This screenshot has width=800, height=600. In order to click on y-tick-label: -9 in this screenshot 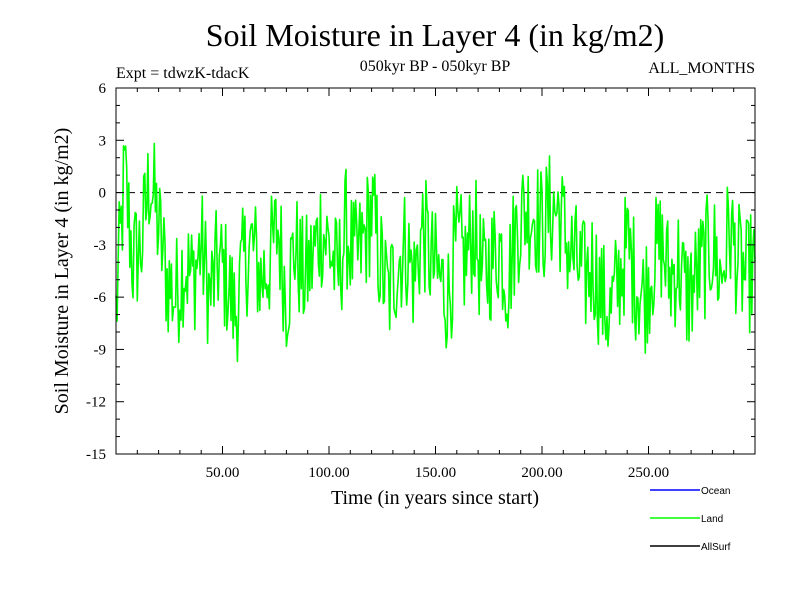, I will do `click(100, 350)`.